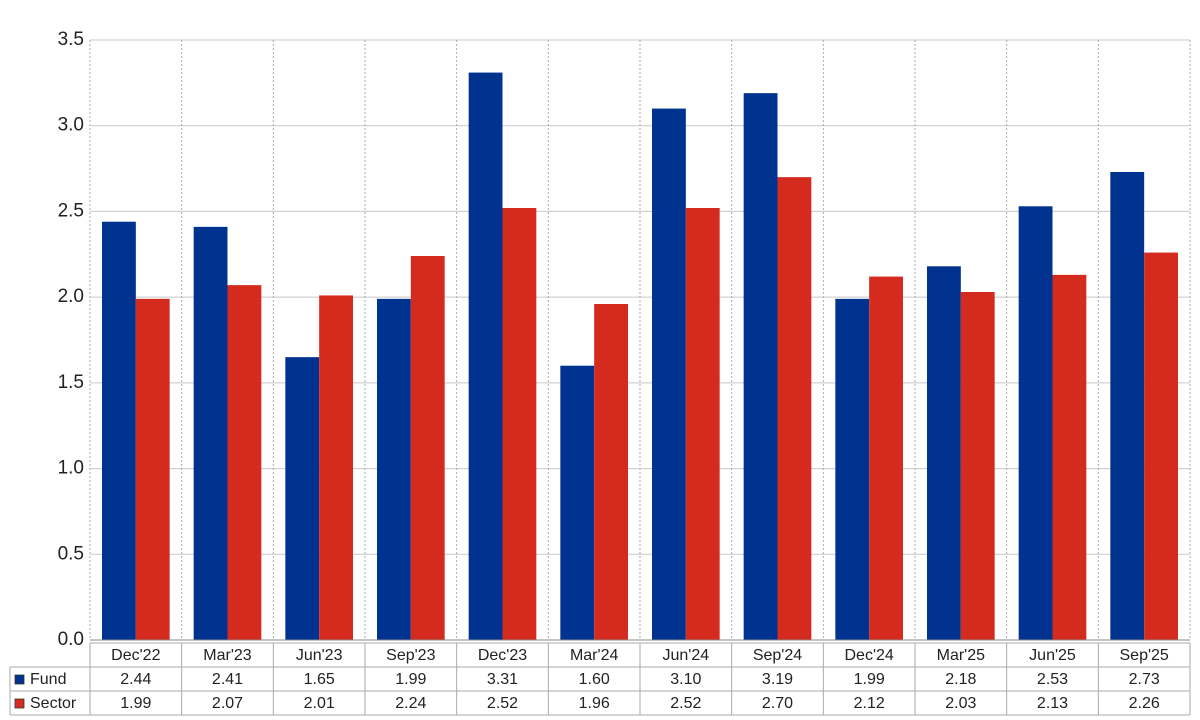 This screenshot has height=720, width=1200. What do you see at coordinates (1144, 703) in the screenshot?
I see `table-value: 2.26` at bounding box center [1144, 703].